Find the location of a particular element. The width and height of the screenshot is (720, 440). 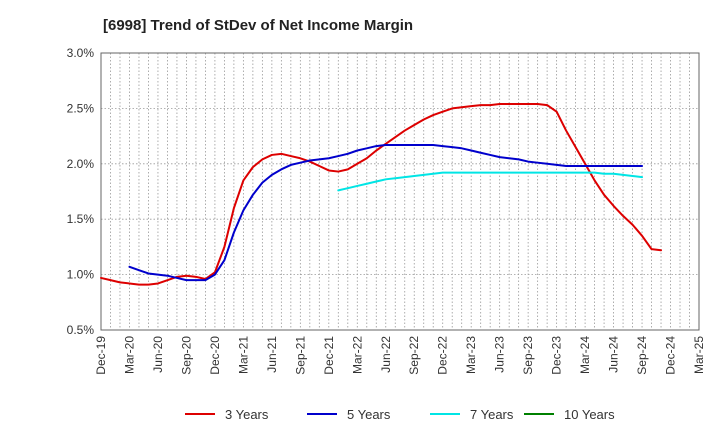

y-tick-label: 2.5% is located at coordinates (81, 108).